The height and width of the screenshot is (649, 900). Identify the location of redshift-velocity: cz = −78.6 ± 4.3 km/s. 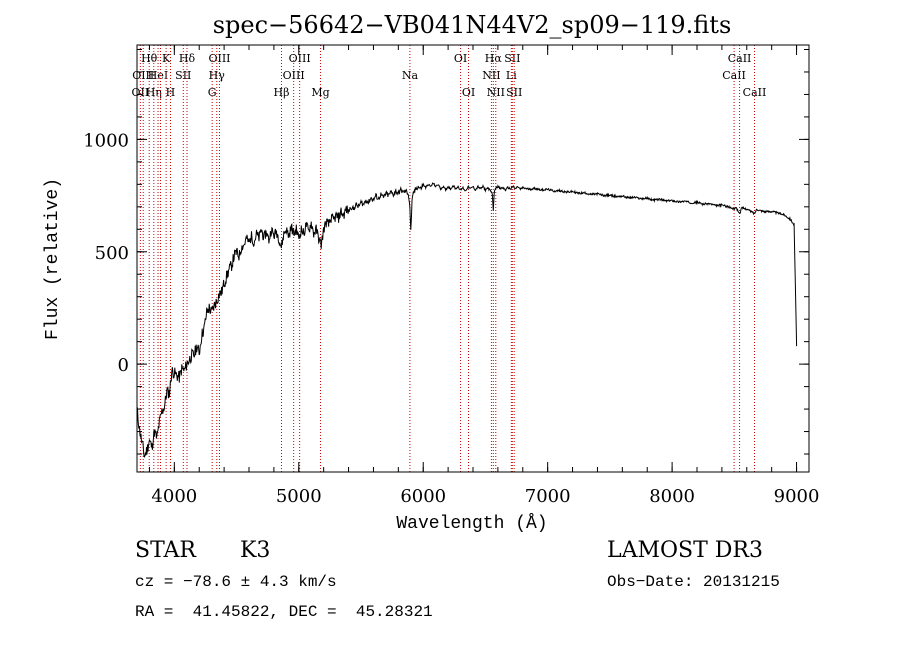
(236, 582).